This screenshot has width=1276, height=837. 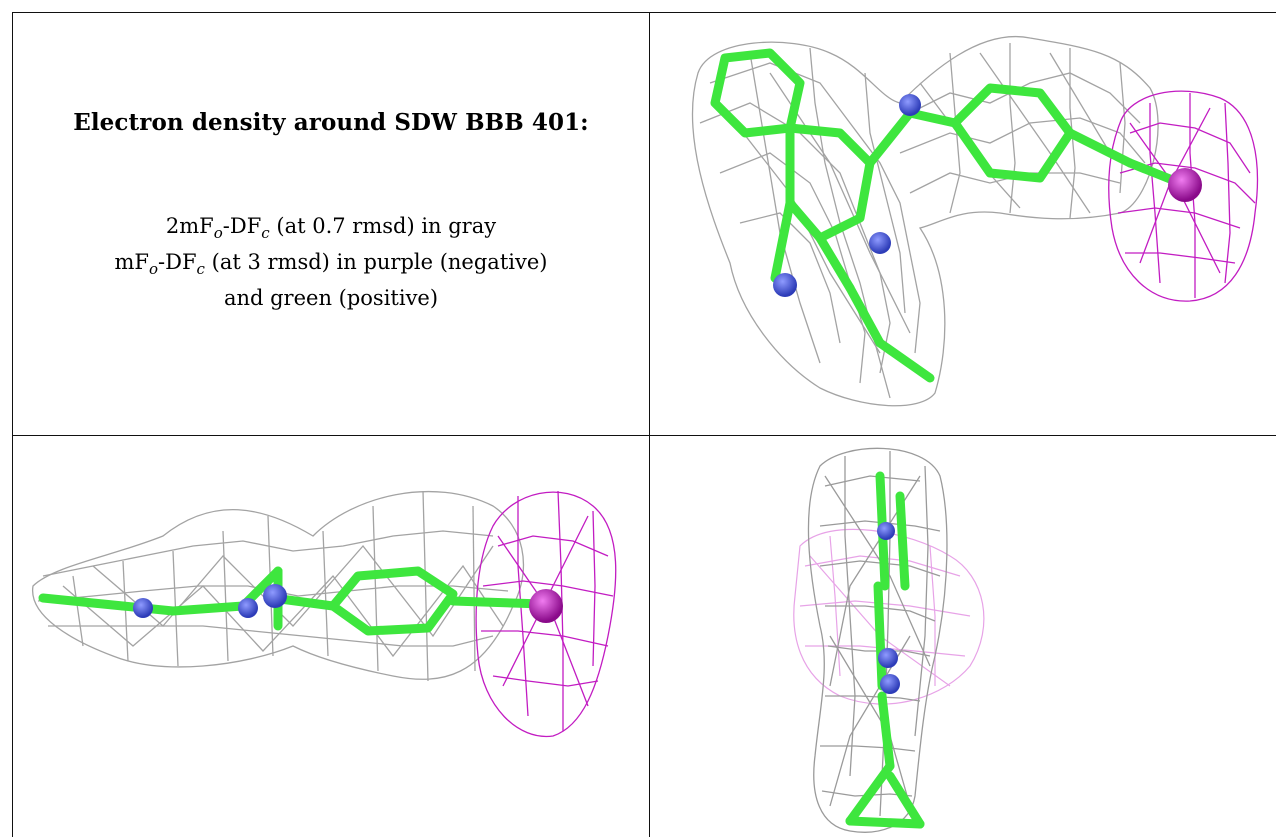 What do you see at coordinates (348, 603) in the screenshot?
I see `ligand-atoms-side` at bounding box center [348, 603].